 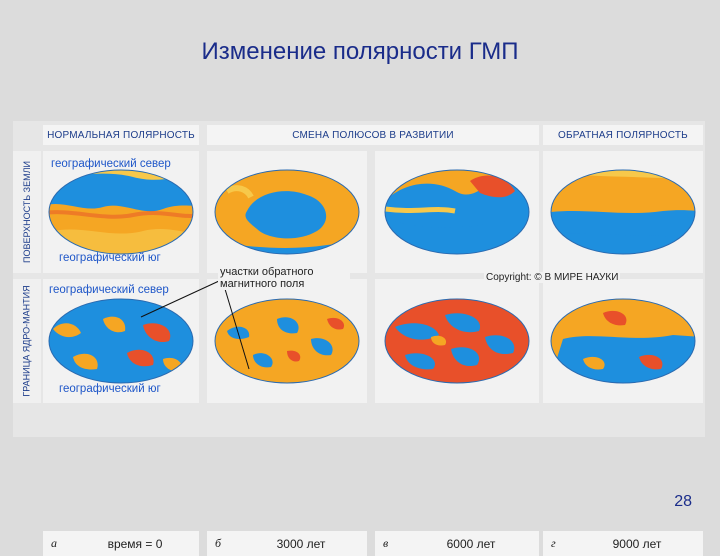 What do you see at coordinates (552, 277) in the screenshot?
I see `copyright-notice: Copyright: © В МИРЕ НАУКИ` at bounding box center [552, 277].